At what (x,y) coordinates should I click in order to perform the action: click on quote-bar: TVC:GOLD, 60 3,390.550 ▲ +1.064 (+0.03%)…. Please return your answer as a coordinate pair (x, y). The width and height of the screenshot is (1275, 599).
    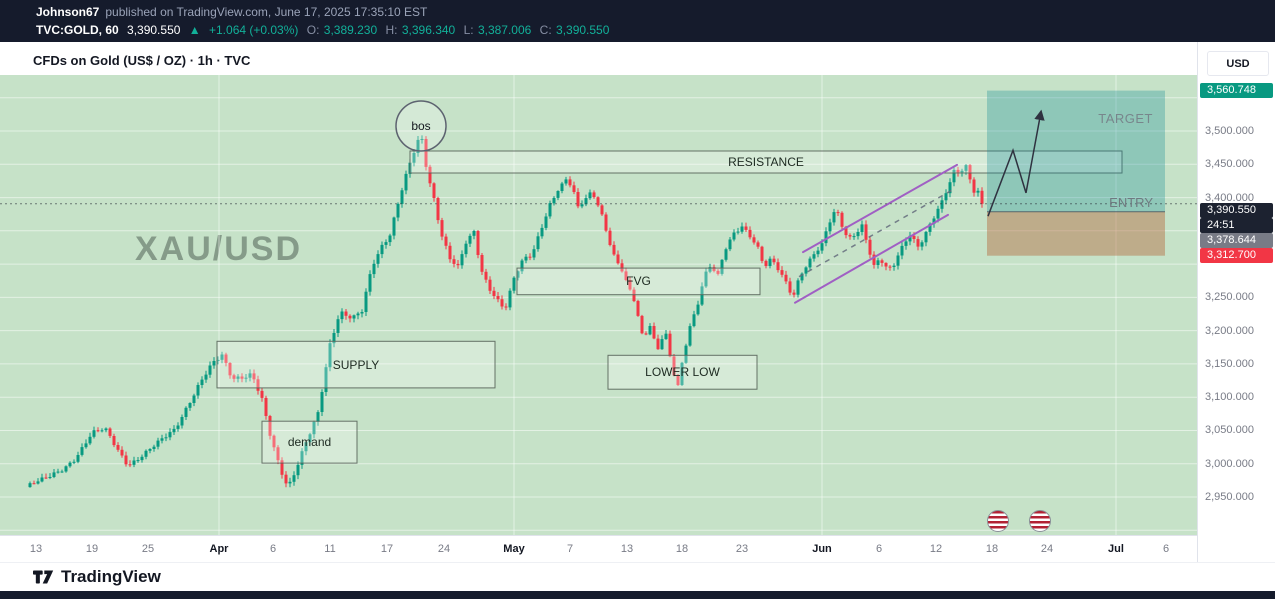
    Looking at the image, I should click on (655, 30).